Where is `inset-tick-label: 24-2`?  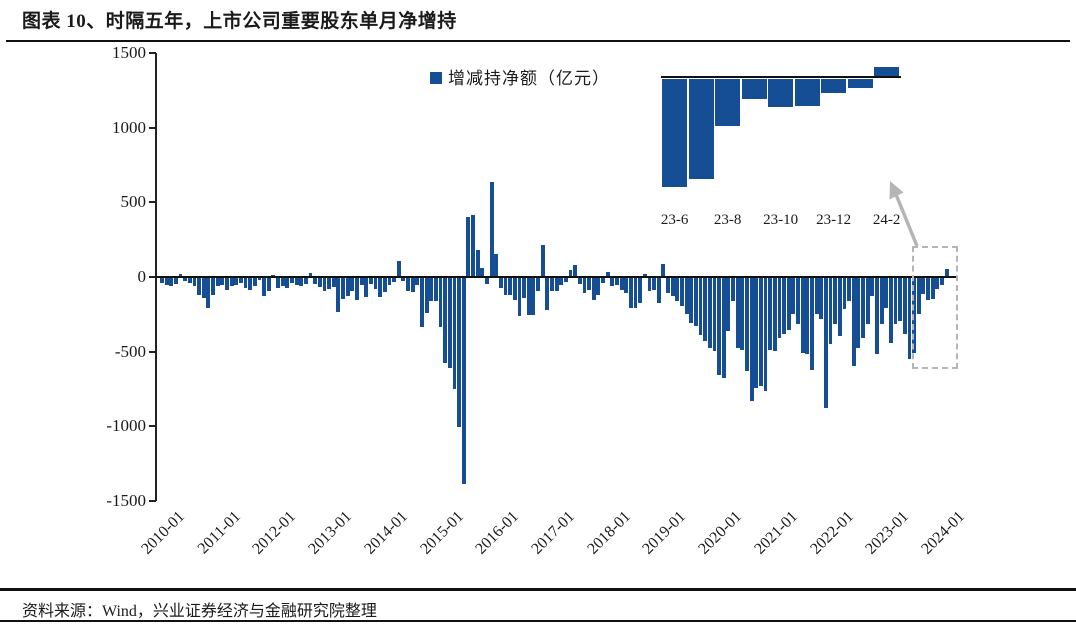
inset-tick-label: 24-2 is located at coordinates (886, 220).